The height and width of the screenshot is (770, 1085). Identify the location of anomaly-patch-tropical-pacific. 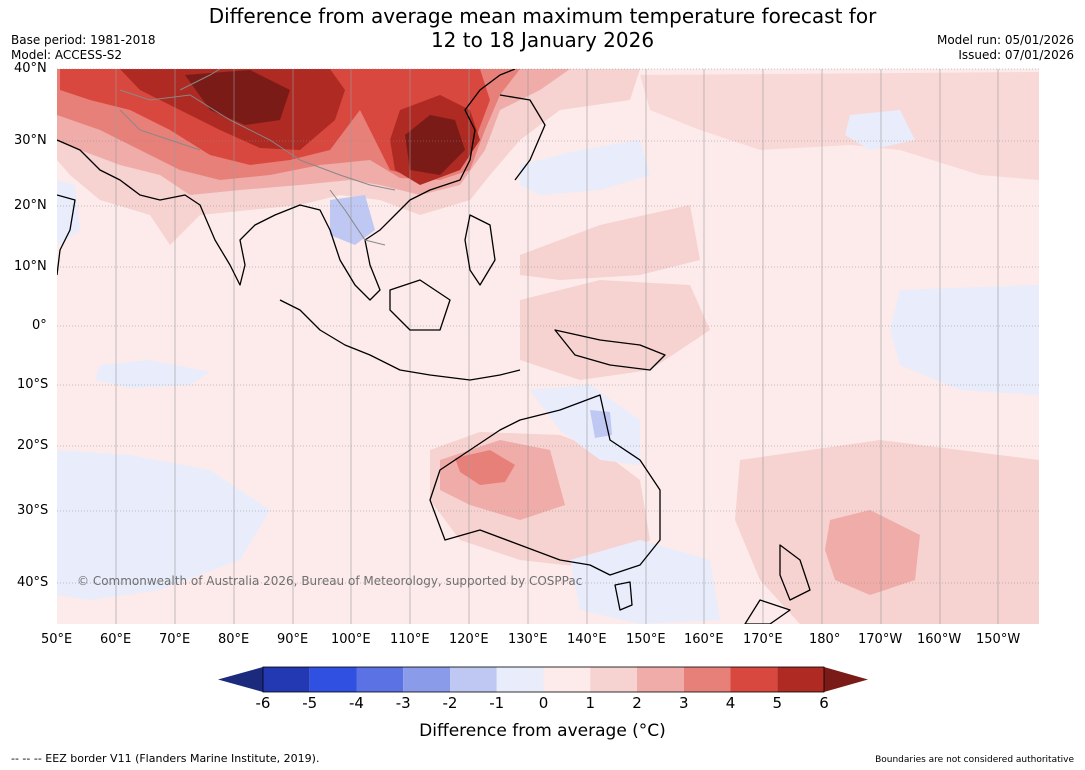
(610, 242).